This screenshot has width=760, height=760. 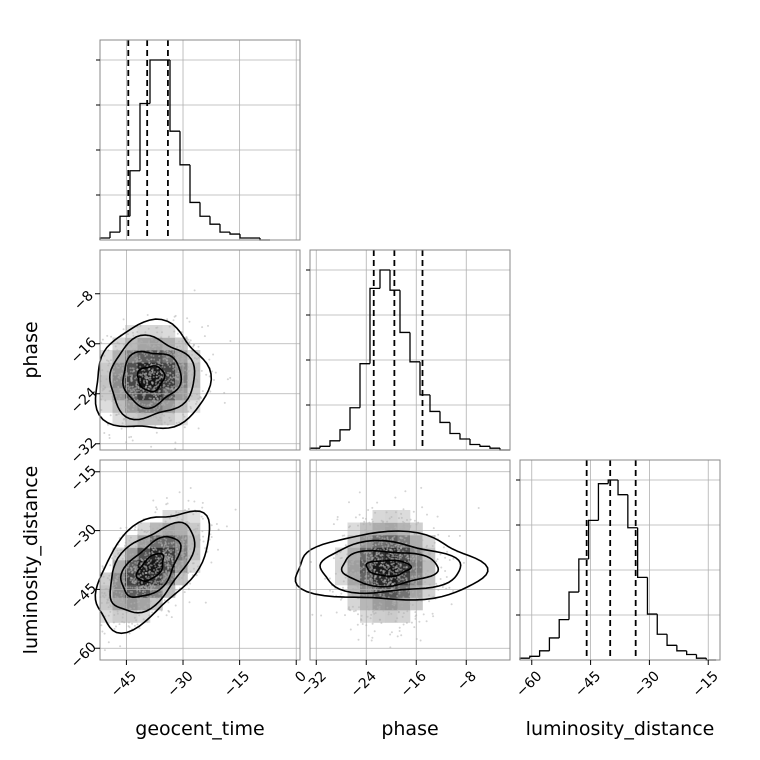 What do you see at coordinates (588, 684) in the screenshot?
I see `xtick-label-luminosity_distance: −45` at bounding box center [588, 684].